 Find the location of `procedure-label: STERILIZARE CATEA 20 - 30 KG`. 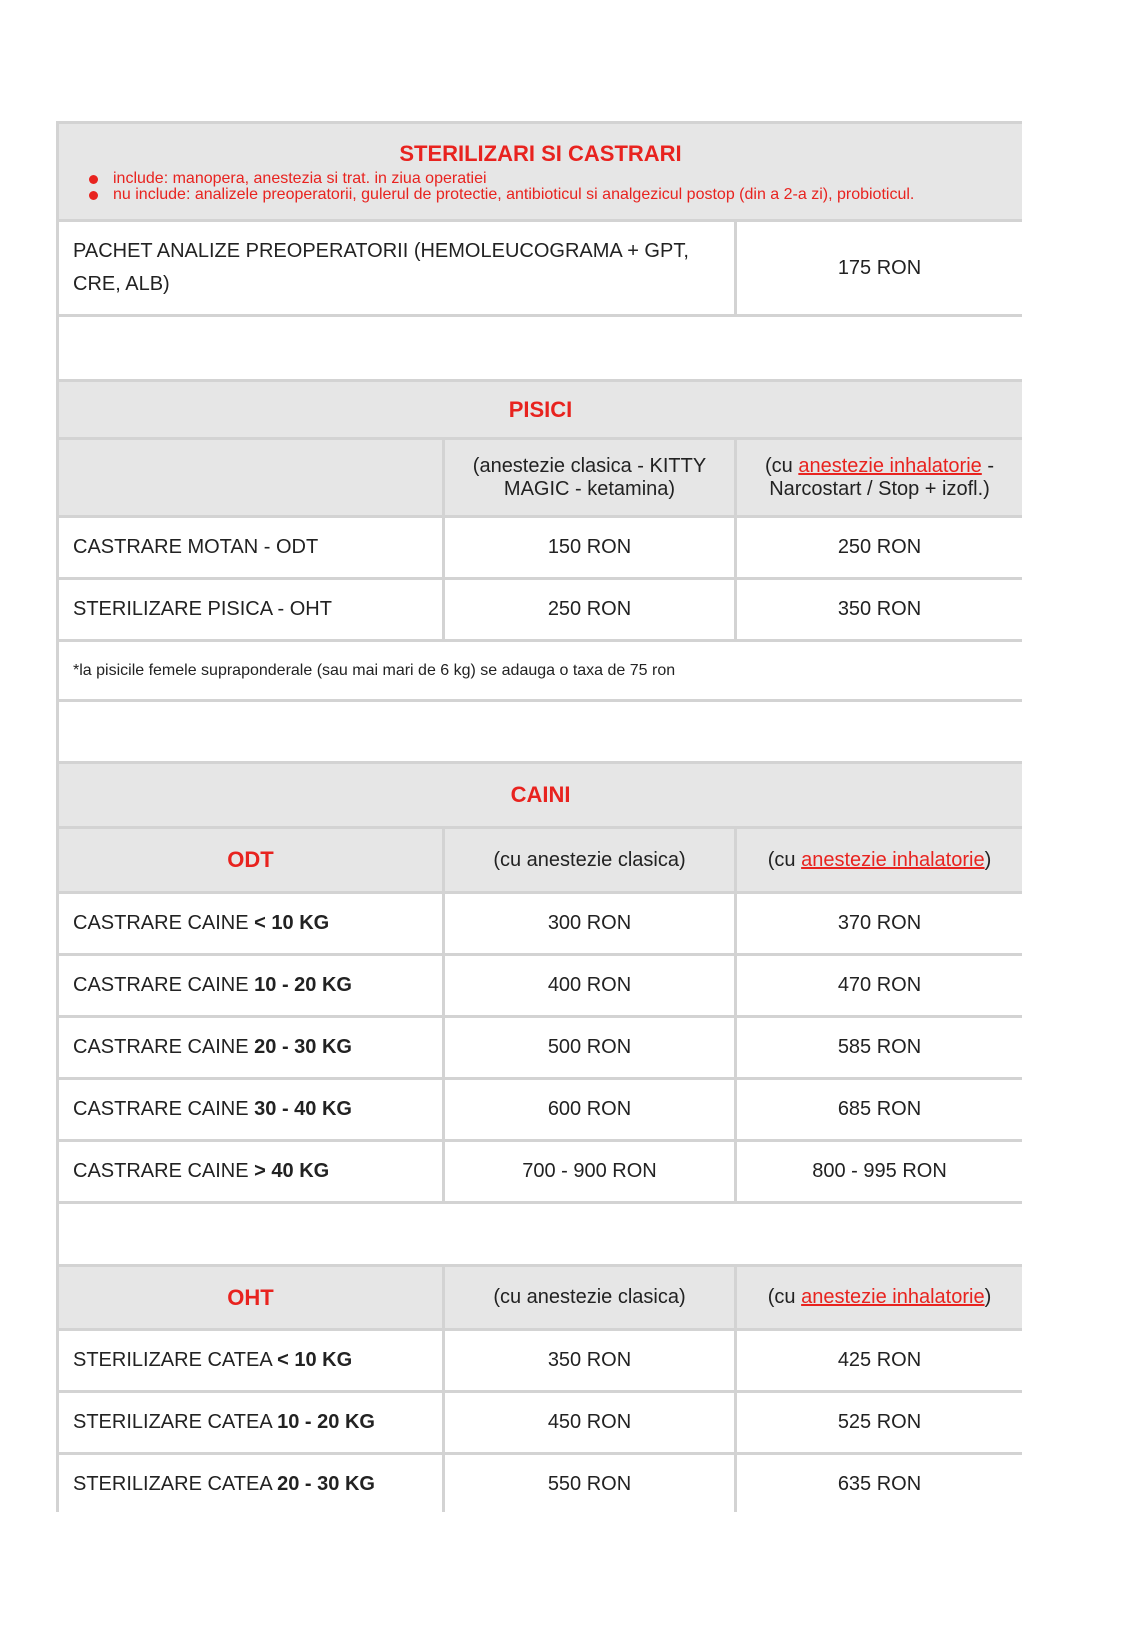

procedure-label: STERILIZARE CATEA 20 - 30 KG is located at coordinates (250, 1482).